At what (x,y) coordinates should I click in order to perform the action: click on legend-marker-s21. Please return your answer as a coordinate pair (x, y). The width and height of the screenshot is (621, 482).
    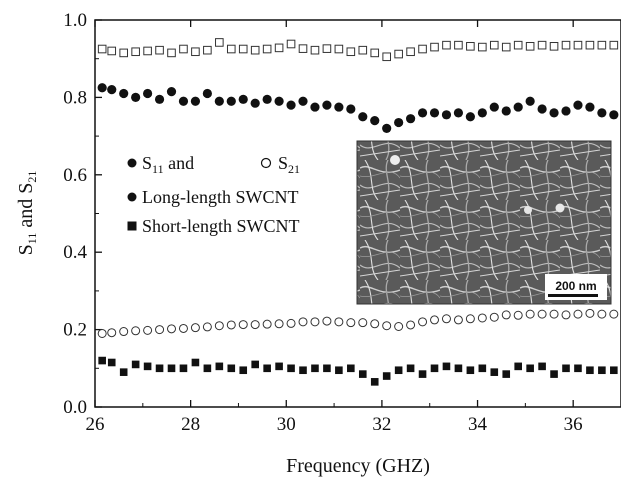
    Looking at the image, I should click on (266, 163).